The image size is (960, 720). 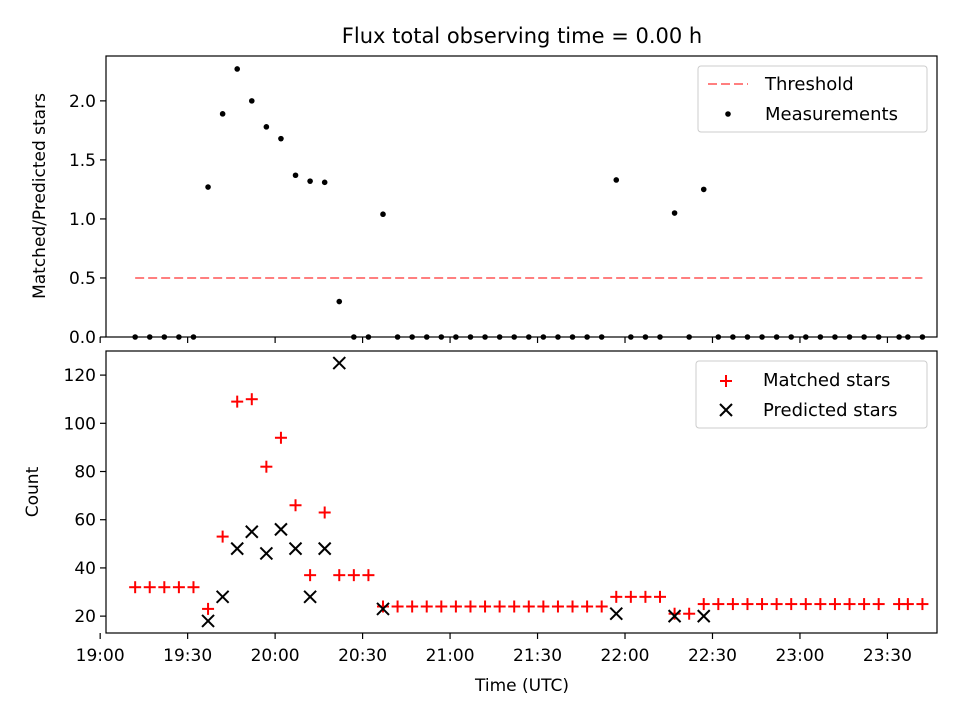 I want to click on bottom-x-tick-label: 22:30, so click(x=712, y=656).